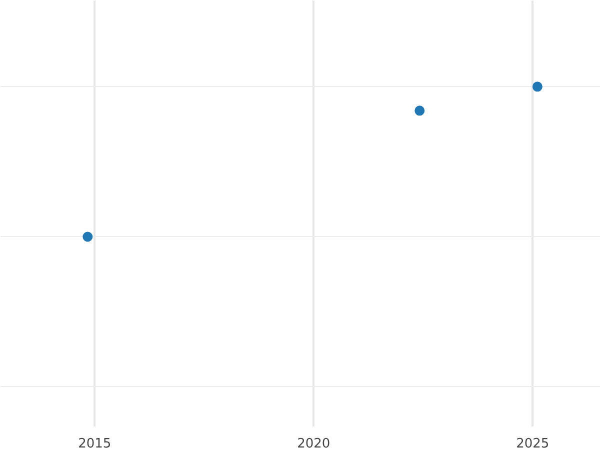 The height and width of the screenshot is (450, 600). What do you see at coordinates (533, 443) in the screenshot?
I see `x-tick-label: 2025` at bounding box center [533, 443].